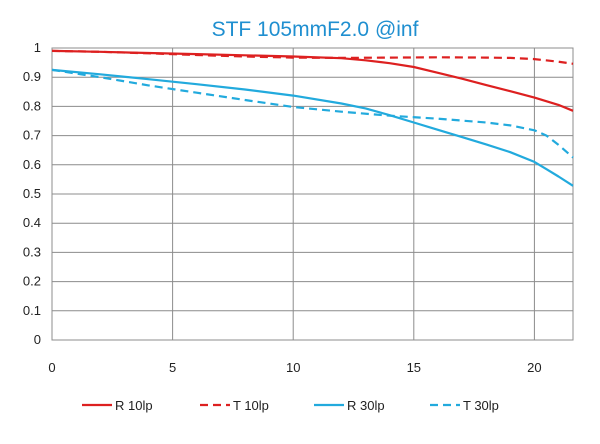 This screenshot has width=600, height=444. What do you see at coordinates (290, 405) in the screenshot?
I see `legend: R 10lp T 10lp R 30lp T 30lp` at bounding box center [290, 405].